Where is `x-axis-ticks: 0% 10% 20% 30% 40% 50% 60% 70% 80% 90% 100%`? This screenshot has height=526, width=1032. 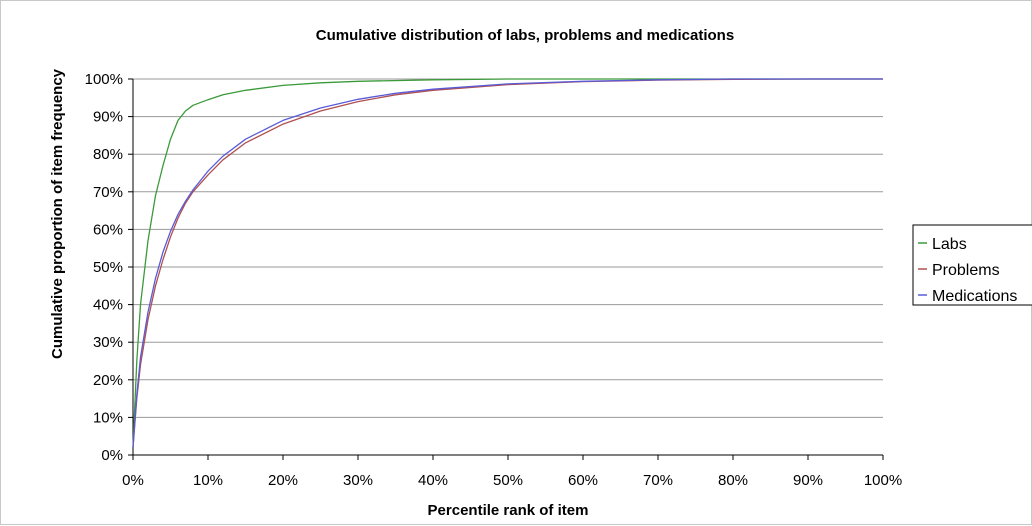
x-axis-ticks: 0% 10% 20% 30% 40% 50% 60% 70% 80% 90% 100% is located at coordinates (512, 472).